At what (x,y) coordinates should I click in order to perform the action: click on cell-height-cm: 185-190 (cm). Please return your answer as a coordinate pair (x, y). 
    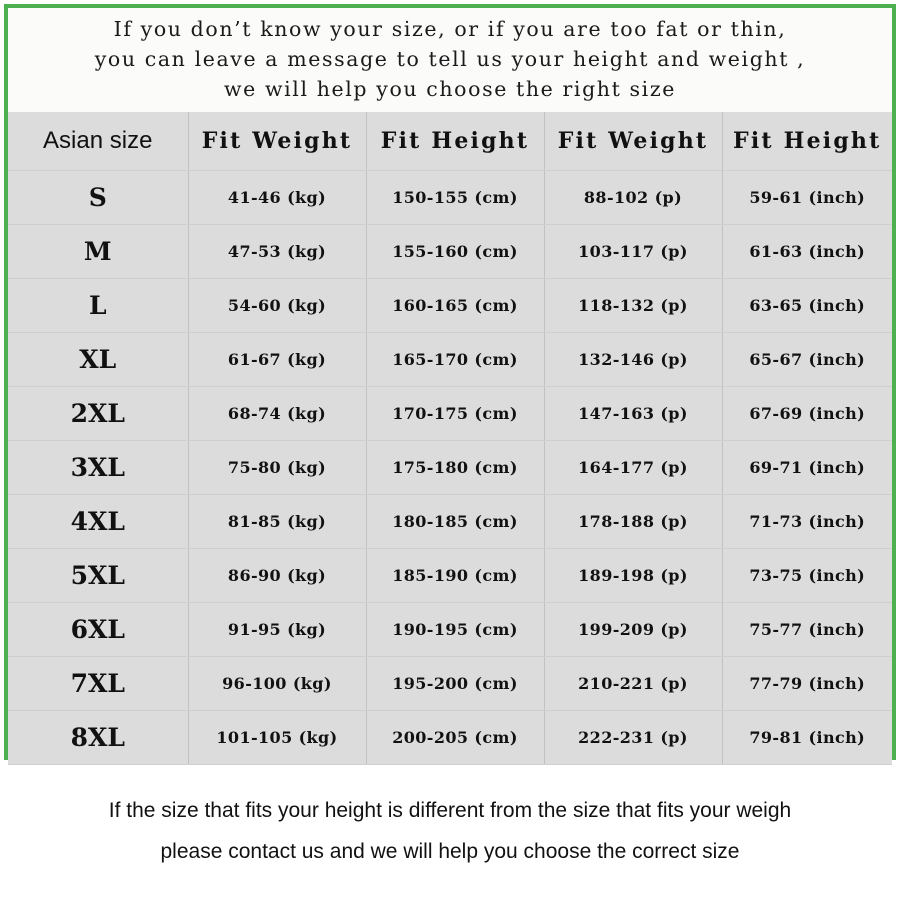
    Looking at the image, I should click on (455, 575).